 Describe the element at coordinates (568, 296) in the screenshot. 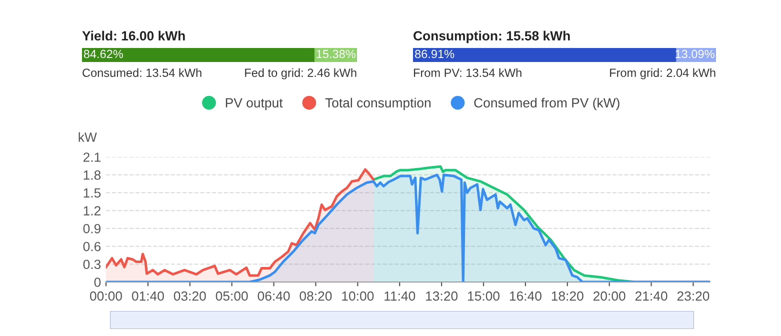

I see `x-tick-label: 18:20` at that location.